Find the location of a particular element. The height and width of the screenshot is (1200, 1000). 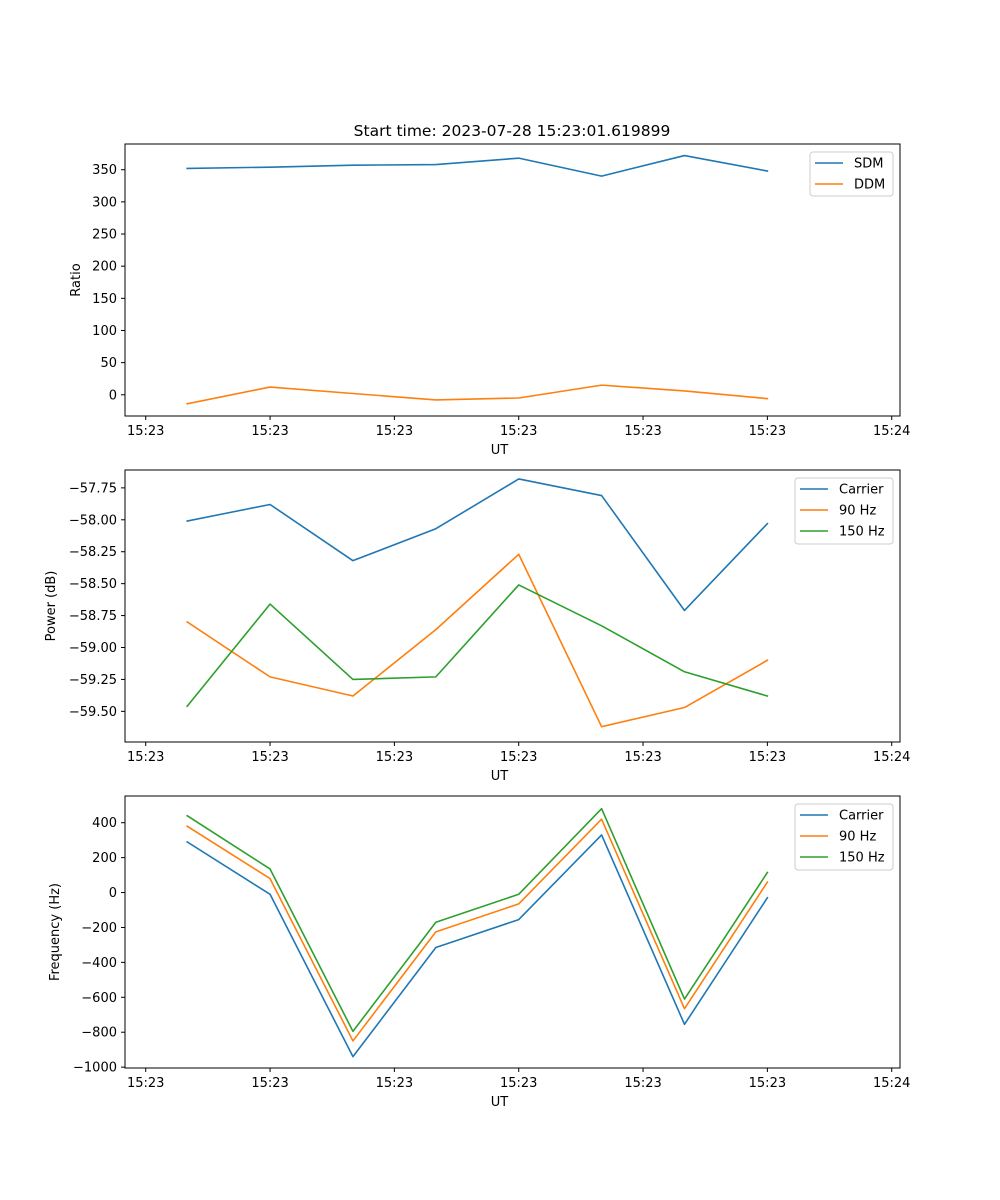

frequency-y-tick-label: −400 is located at coordinates (99, 963).